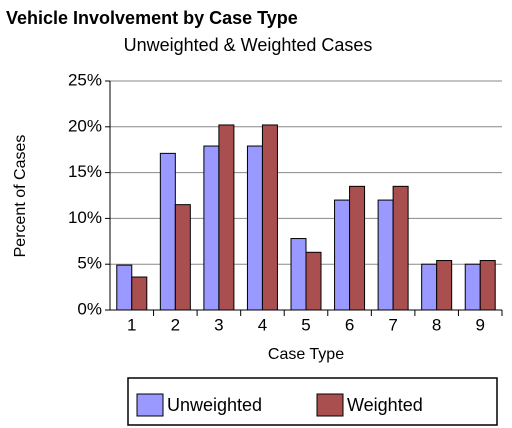  What do you see at coordinates (20, 196) in the screenshot?
I see `y-axis-label: Percent of Cases` at bounding box center [20, 196].